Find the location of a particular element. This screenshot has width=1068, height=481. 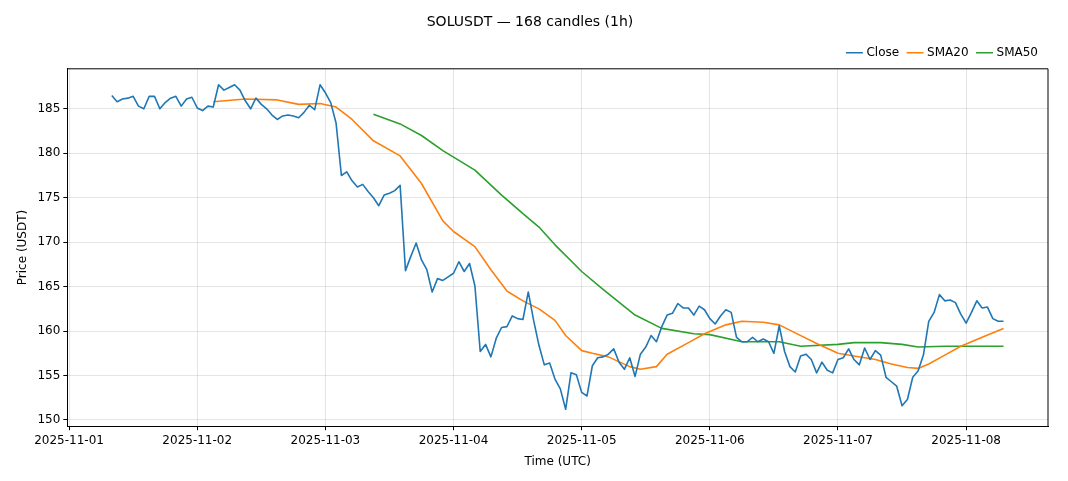

chart-title: SOLUSDT — 168 candles (1h) is located at coordinates (530, 21).